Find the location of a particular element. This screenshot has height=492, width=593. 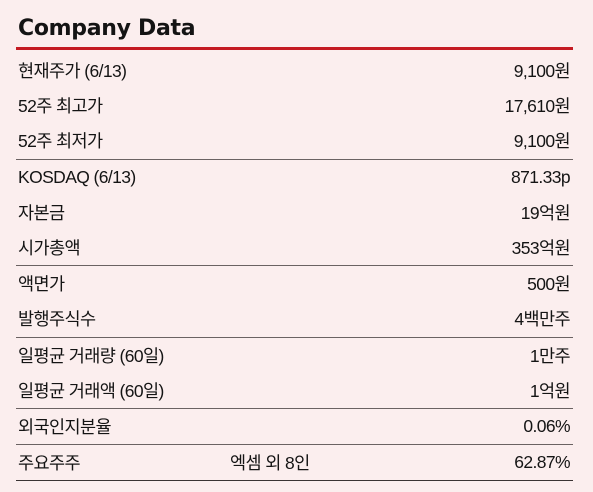

group-shareholders: 주요주주 엑셈 외 8인 62.87% is located at coordinates (294, 463).